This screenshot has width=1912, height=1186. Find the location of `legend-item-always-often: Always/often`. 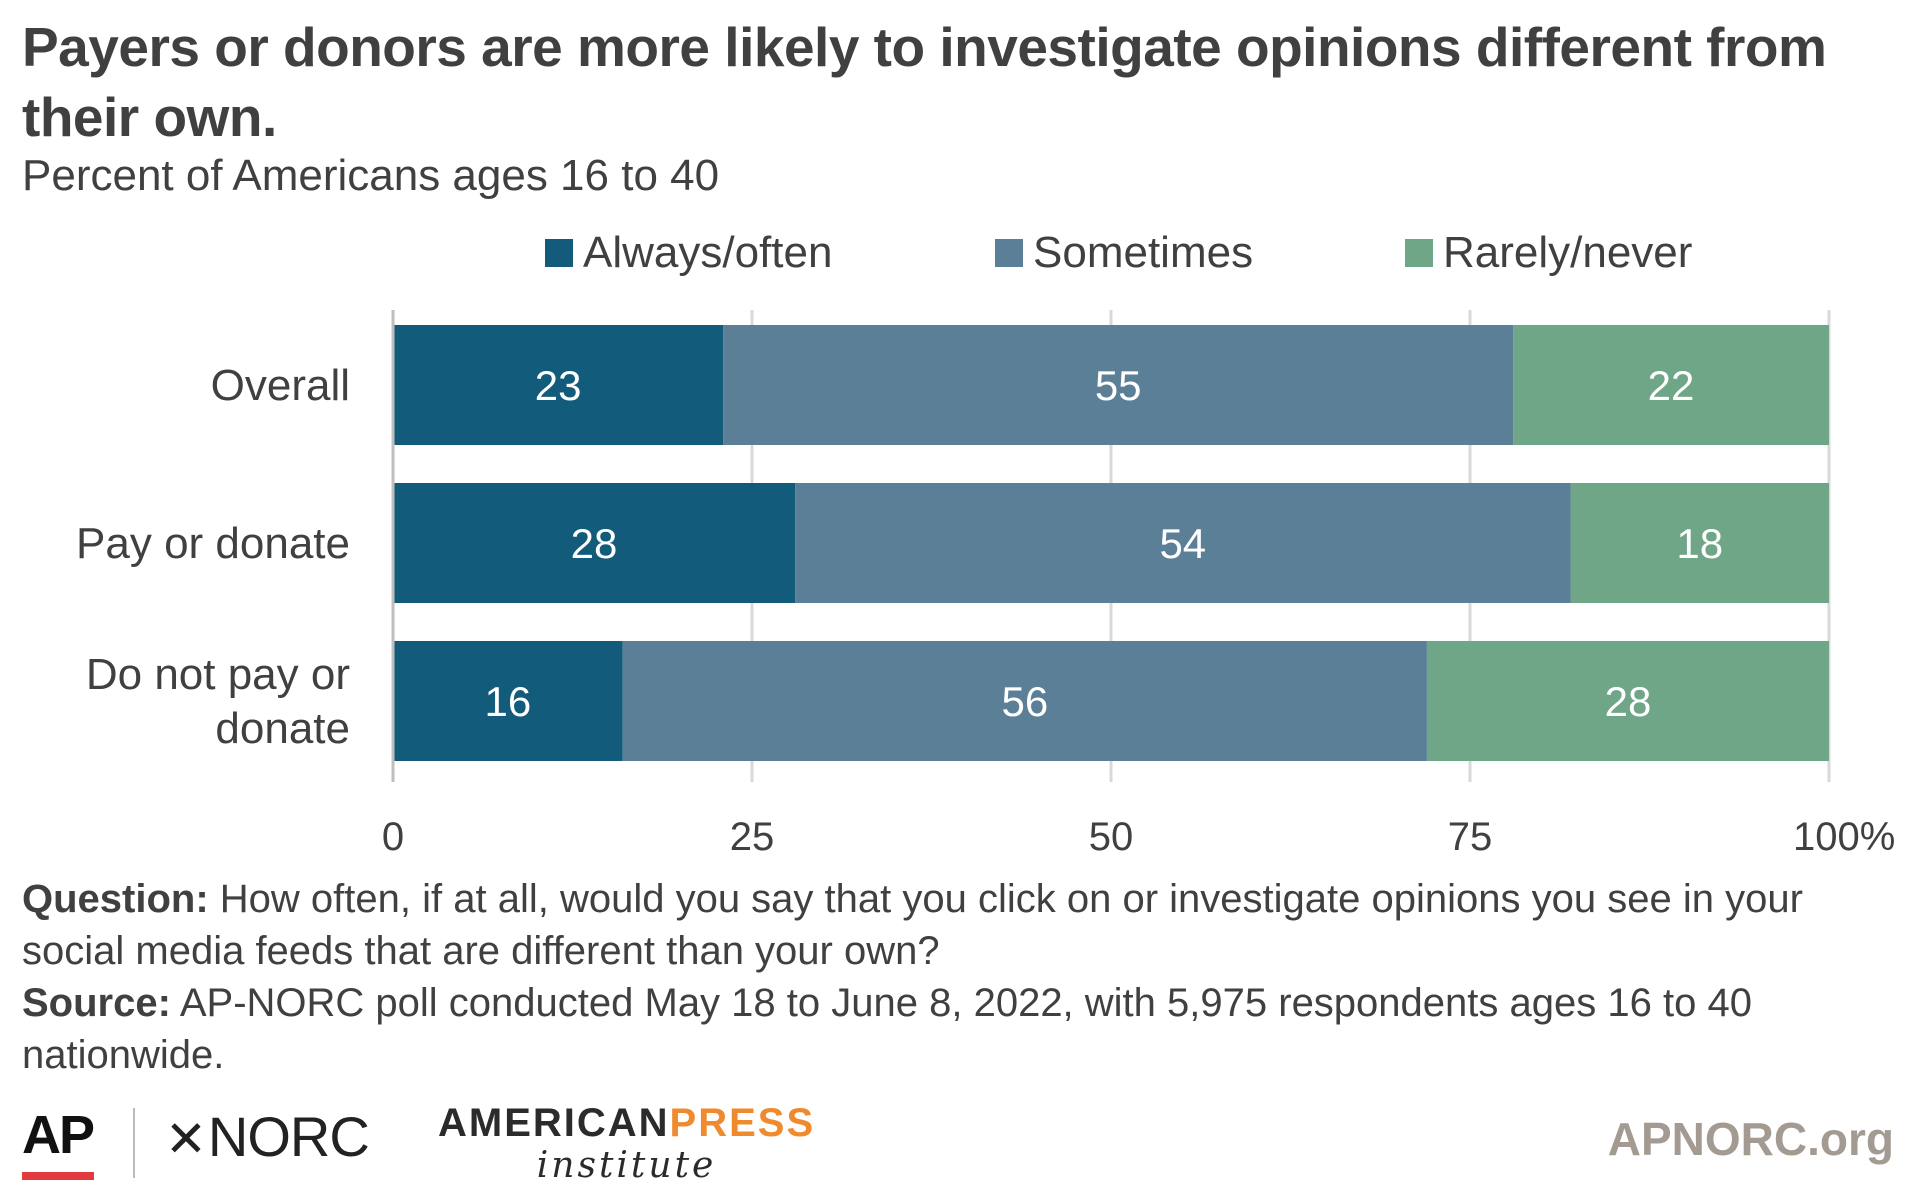

legend-item-always-often: Always/often is located at coordinates (688, 253).